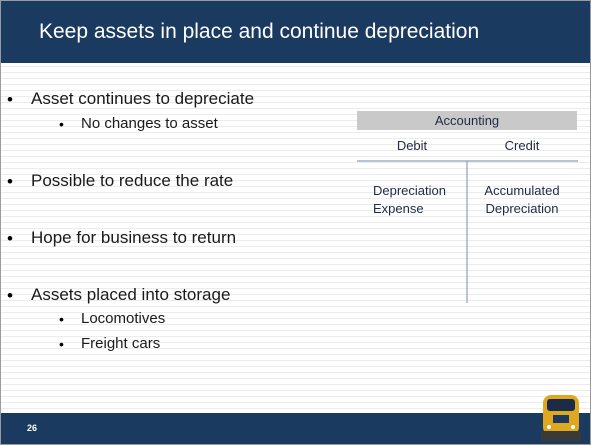 This screenshot has width=591, height=445. What do you see at coordinates (143, 98) in the screenshot?
I see `bullet-text: Asset continues to depreciate` at bounding box center [143, 98].